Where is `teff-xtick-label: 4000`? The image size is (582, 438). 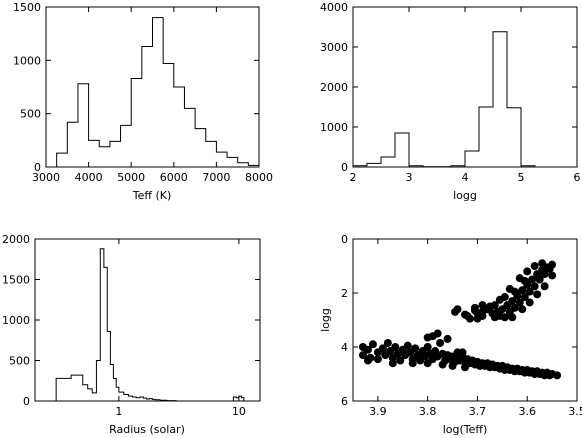 teff-xtick-label: 4000 is located at coordinates (89, 177).